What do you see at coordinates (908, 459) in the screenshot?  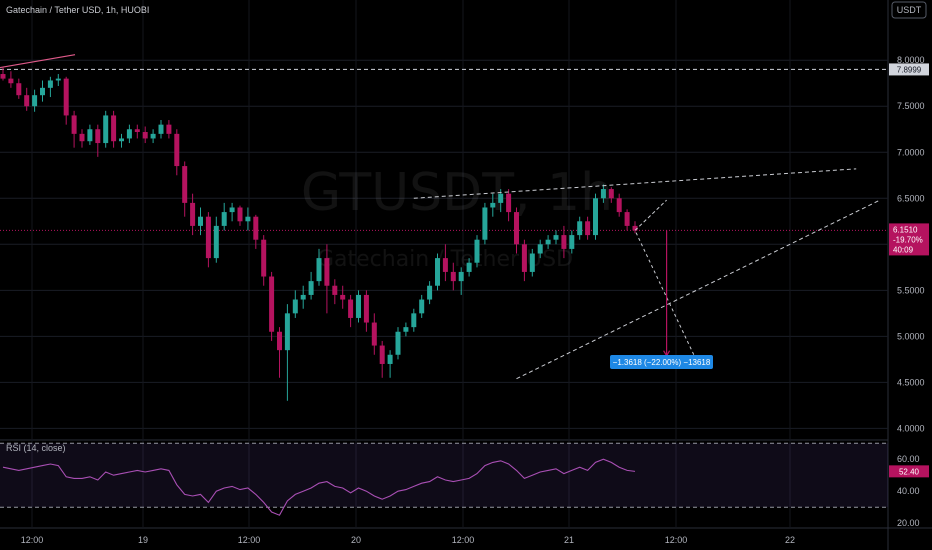 I see `rsi-tick-label: 60.00` at bounding box center [908, 459].